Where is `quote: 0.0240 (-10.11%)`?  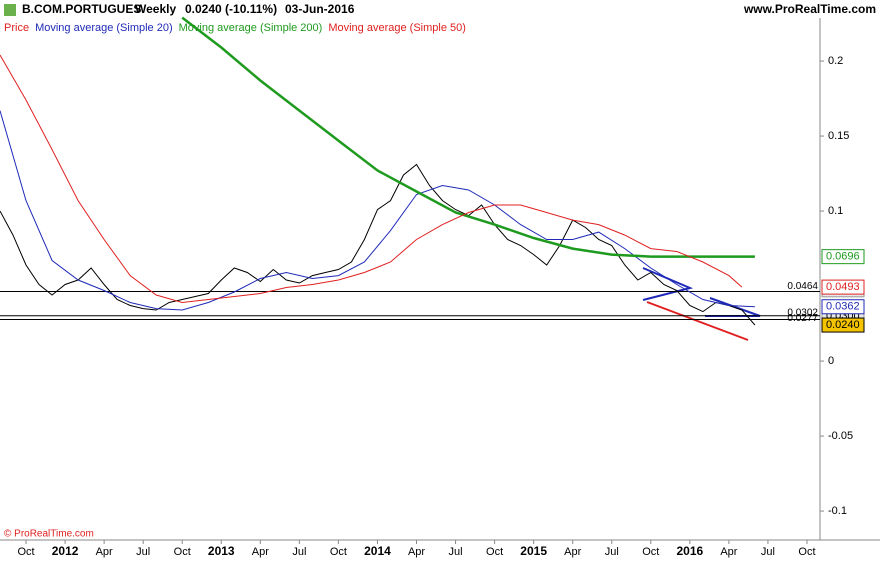
quote: 0.0240 (-10.11%) is located at coordinates (231, 9).